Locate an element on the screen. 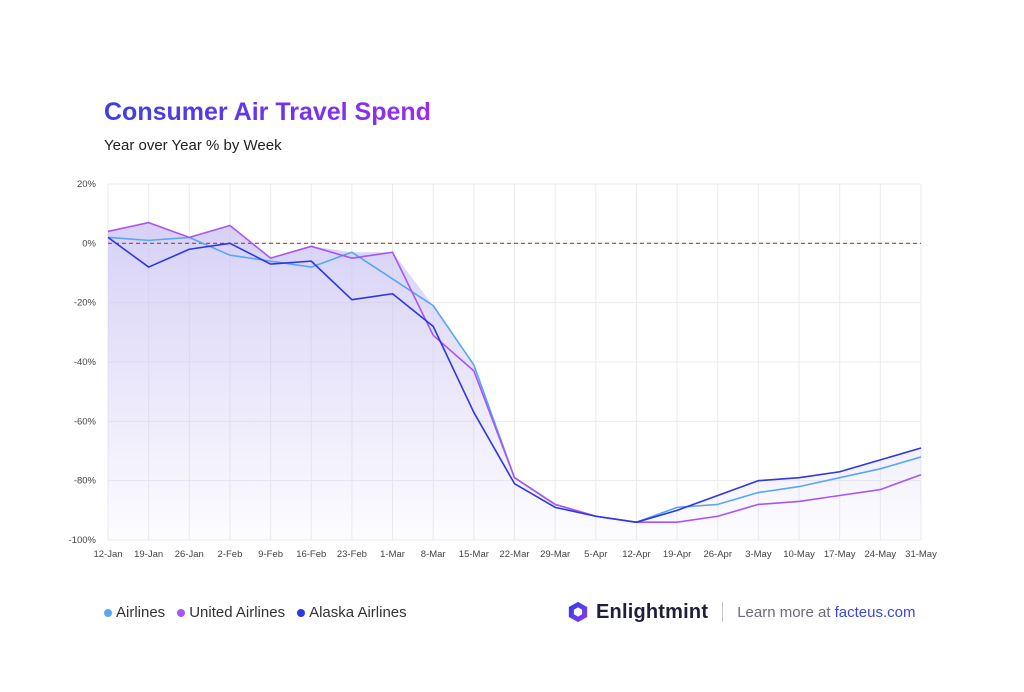 The height and width of the screenshot is (692, 1024). x-tick-label: 2-Feb is located at coordinates (230, 554).